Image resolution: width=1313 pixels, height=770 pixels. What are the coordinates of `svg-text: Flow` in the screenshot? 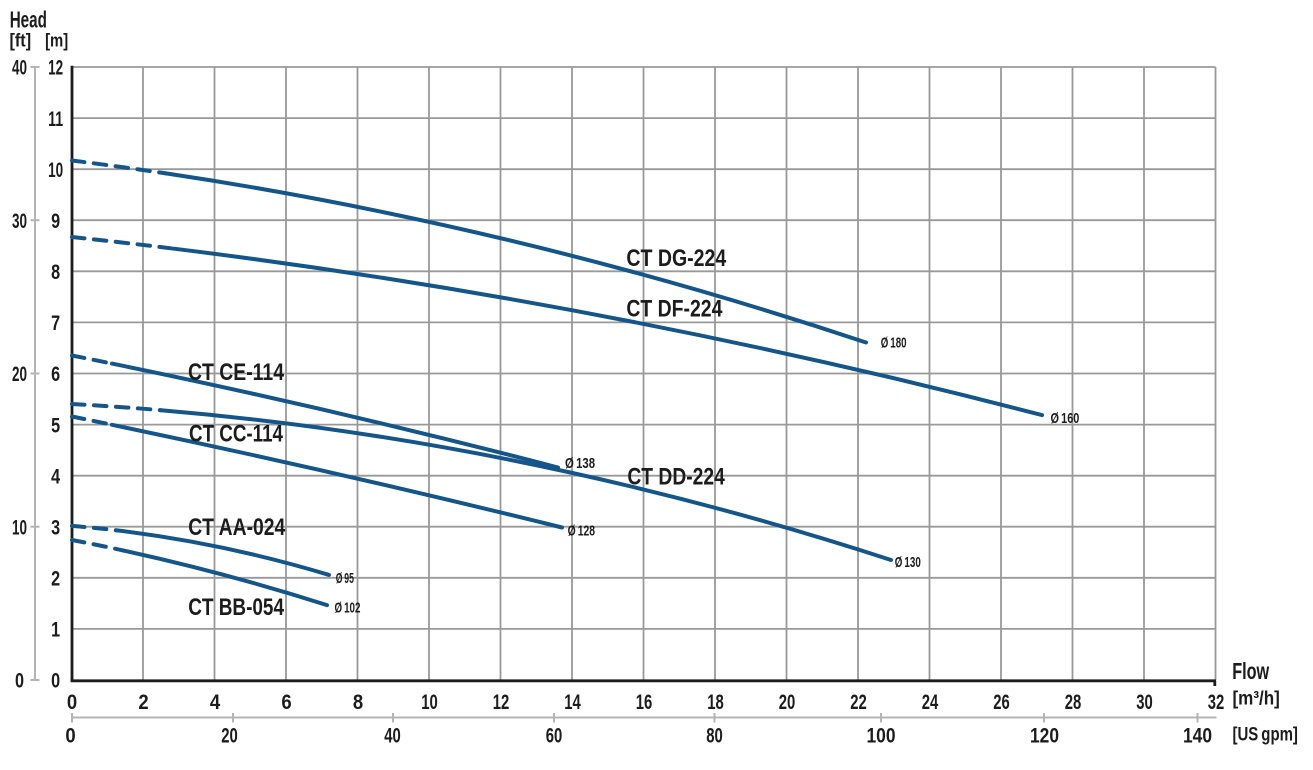 It's located at (1250, 671).